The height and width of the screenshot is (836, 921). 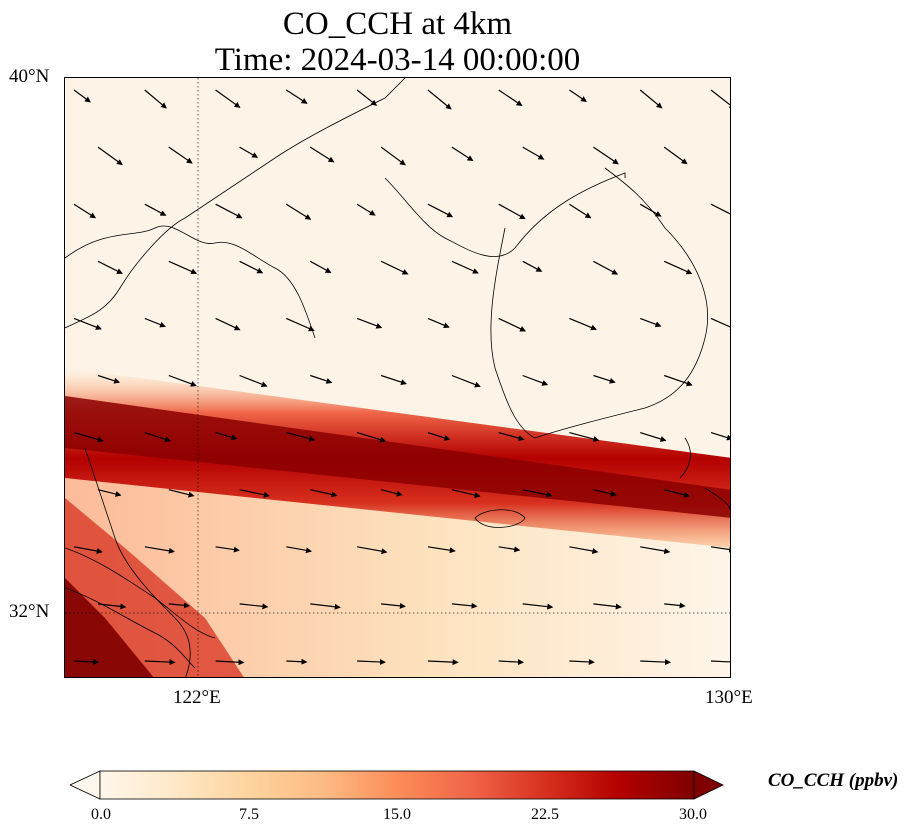 What do you see at coordinates (693, 814) in the screenshot?
I see `colorbar-tick-4: 30.0` at bounding box center [693, 814].